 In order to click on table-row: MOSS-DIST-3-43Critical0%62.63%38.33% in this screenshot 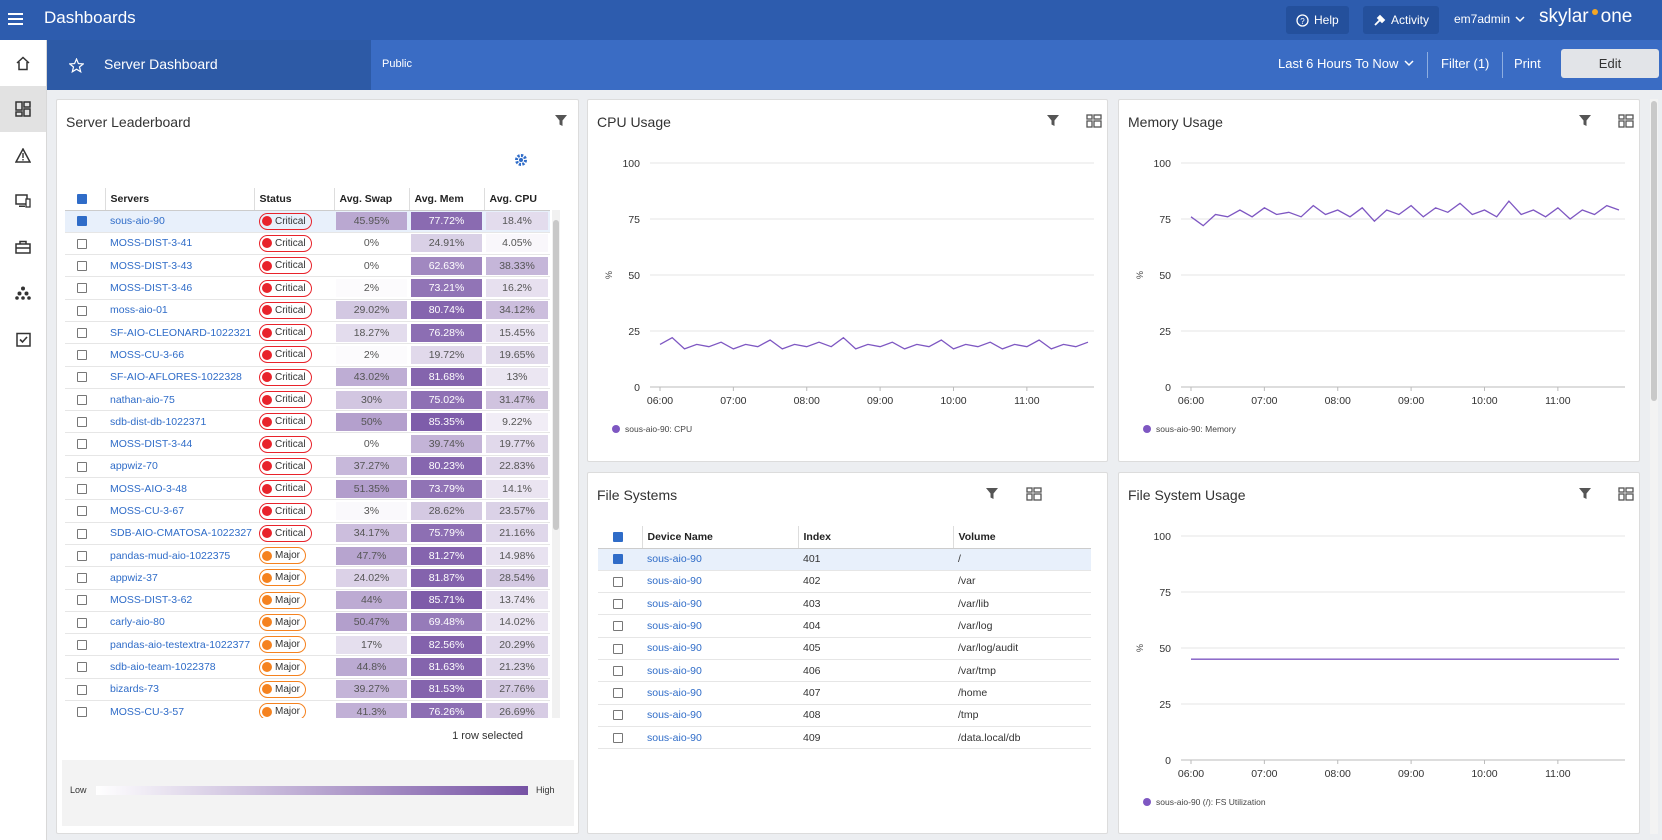, I will do `click(307, 266)`.